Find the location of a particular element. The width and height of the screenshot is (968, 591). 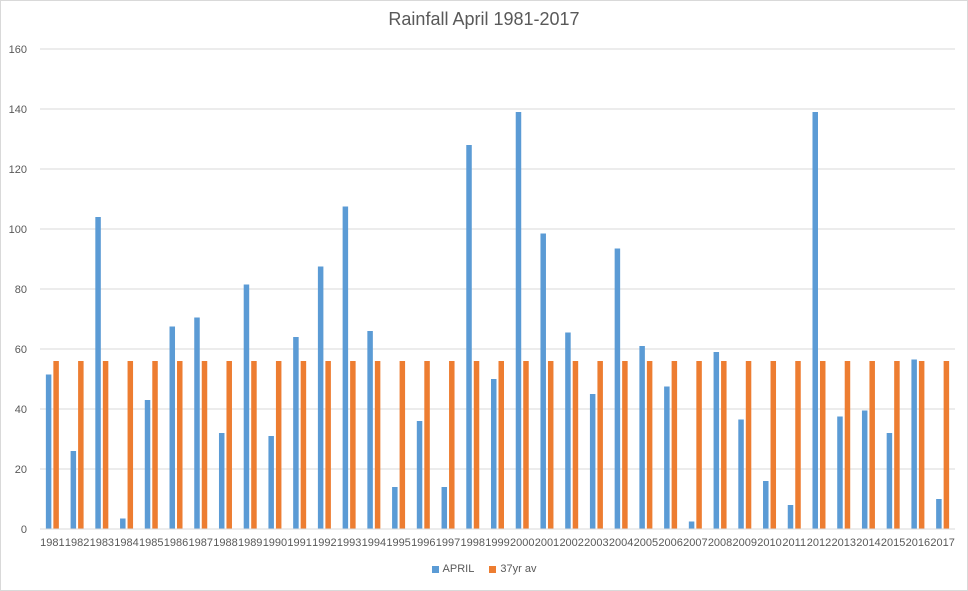

bar-april-2007 is located at coordinates (691, 525).